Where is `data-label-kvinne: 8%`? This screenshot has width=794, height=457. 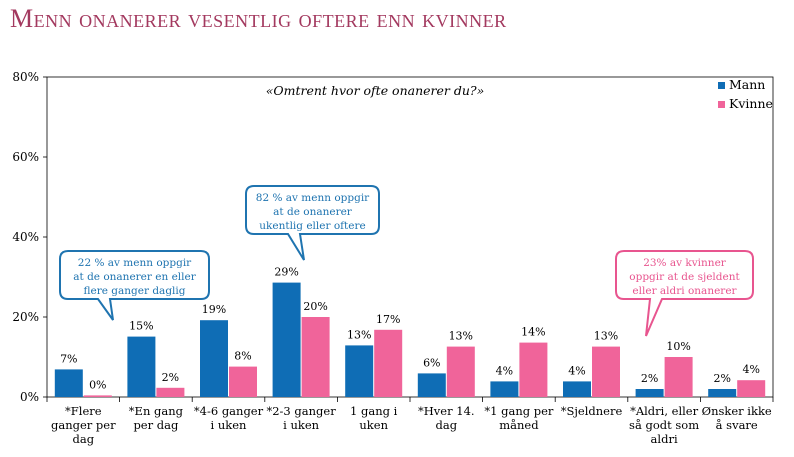
data-label-kvinne: 8% is located at coordinates (242, 356).